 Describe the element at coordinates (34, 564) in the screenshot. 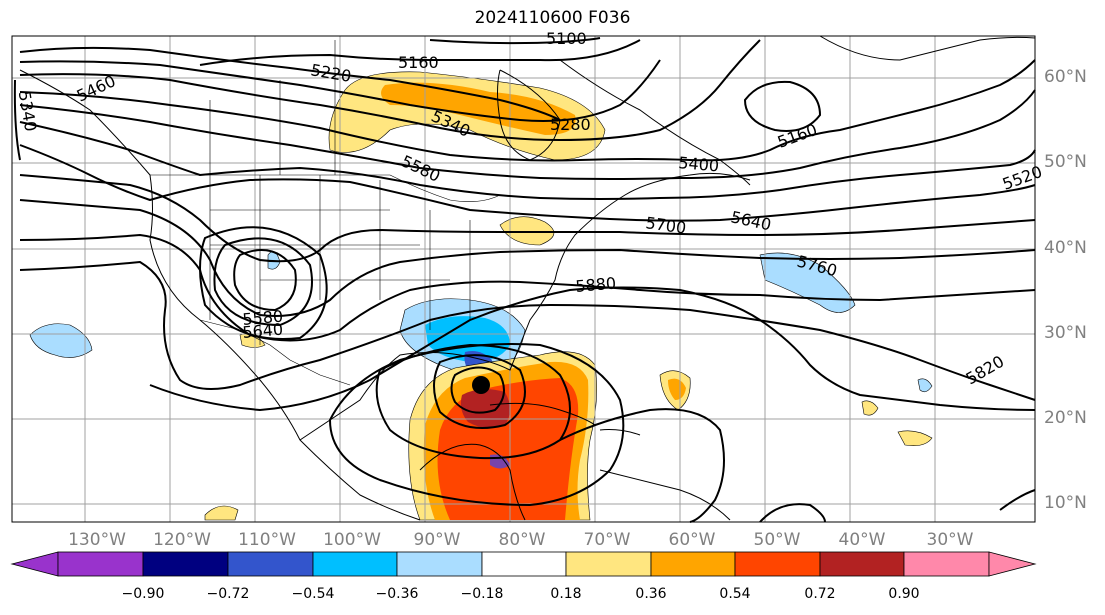

I see `colorbar-extend-low` at that location.